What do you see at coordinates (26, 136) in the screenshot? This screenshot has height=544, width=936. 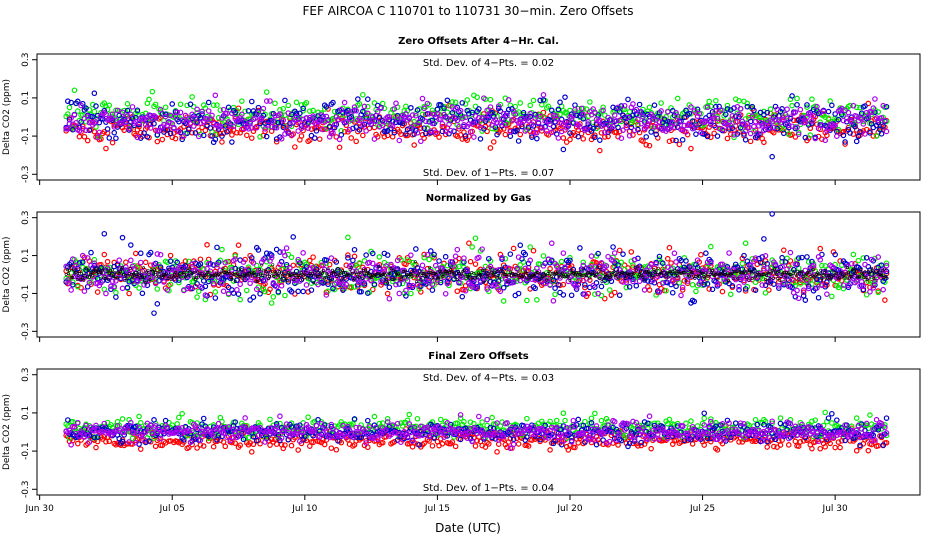 I see `y-tick-label: -0.1` at bounding box center [26, 136].